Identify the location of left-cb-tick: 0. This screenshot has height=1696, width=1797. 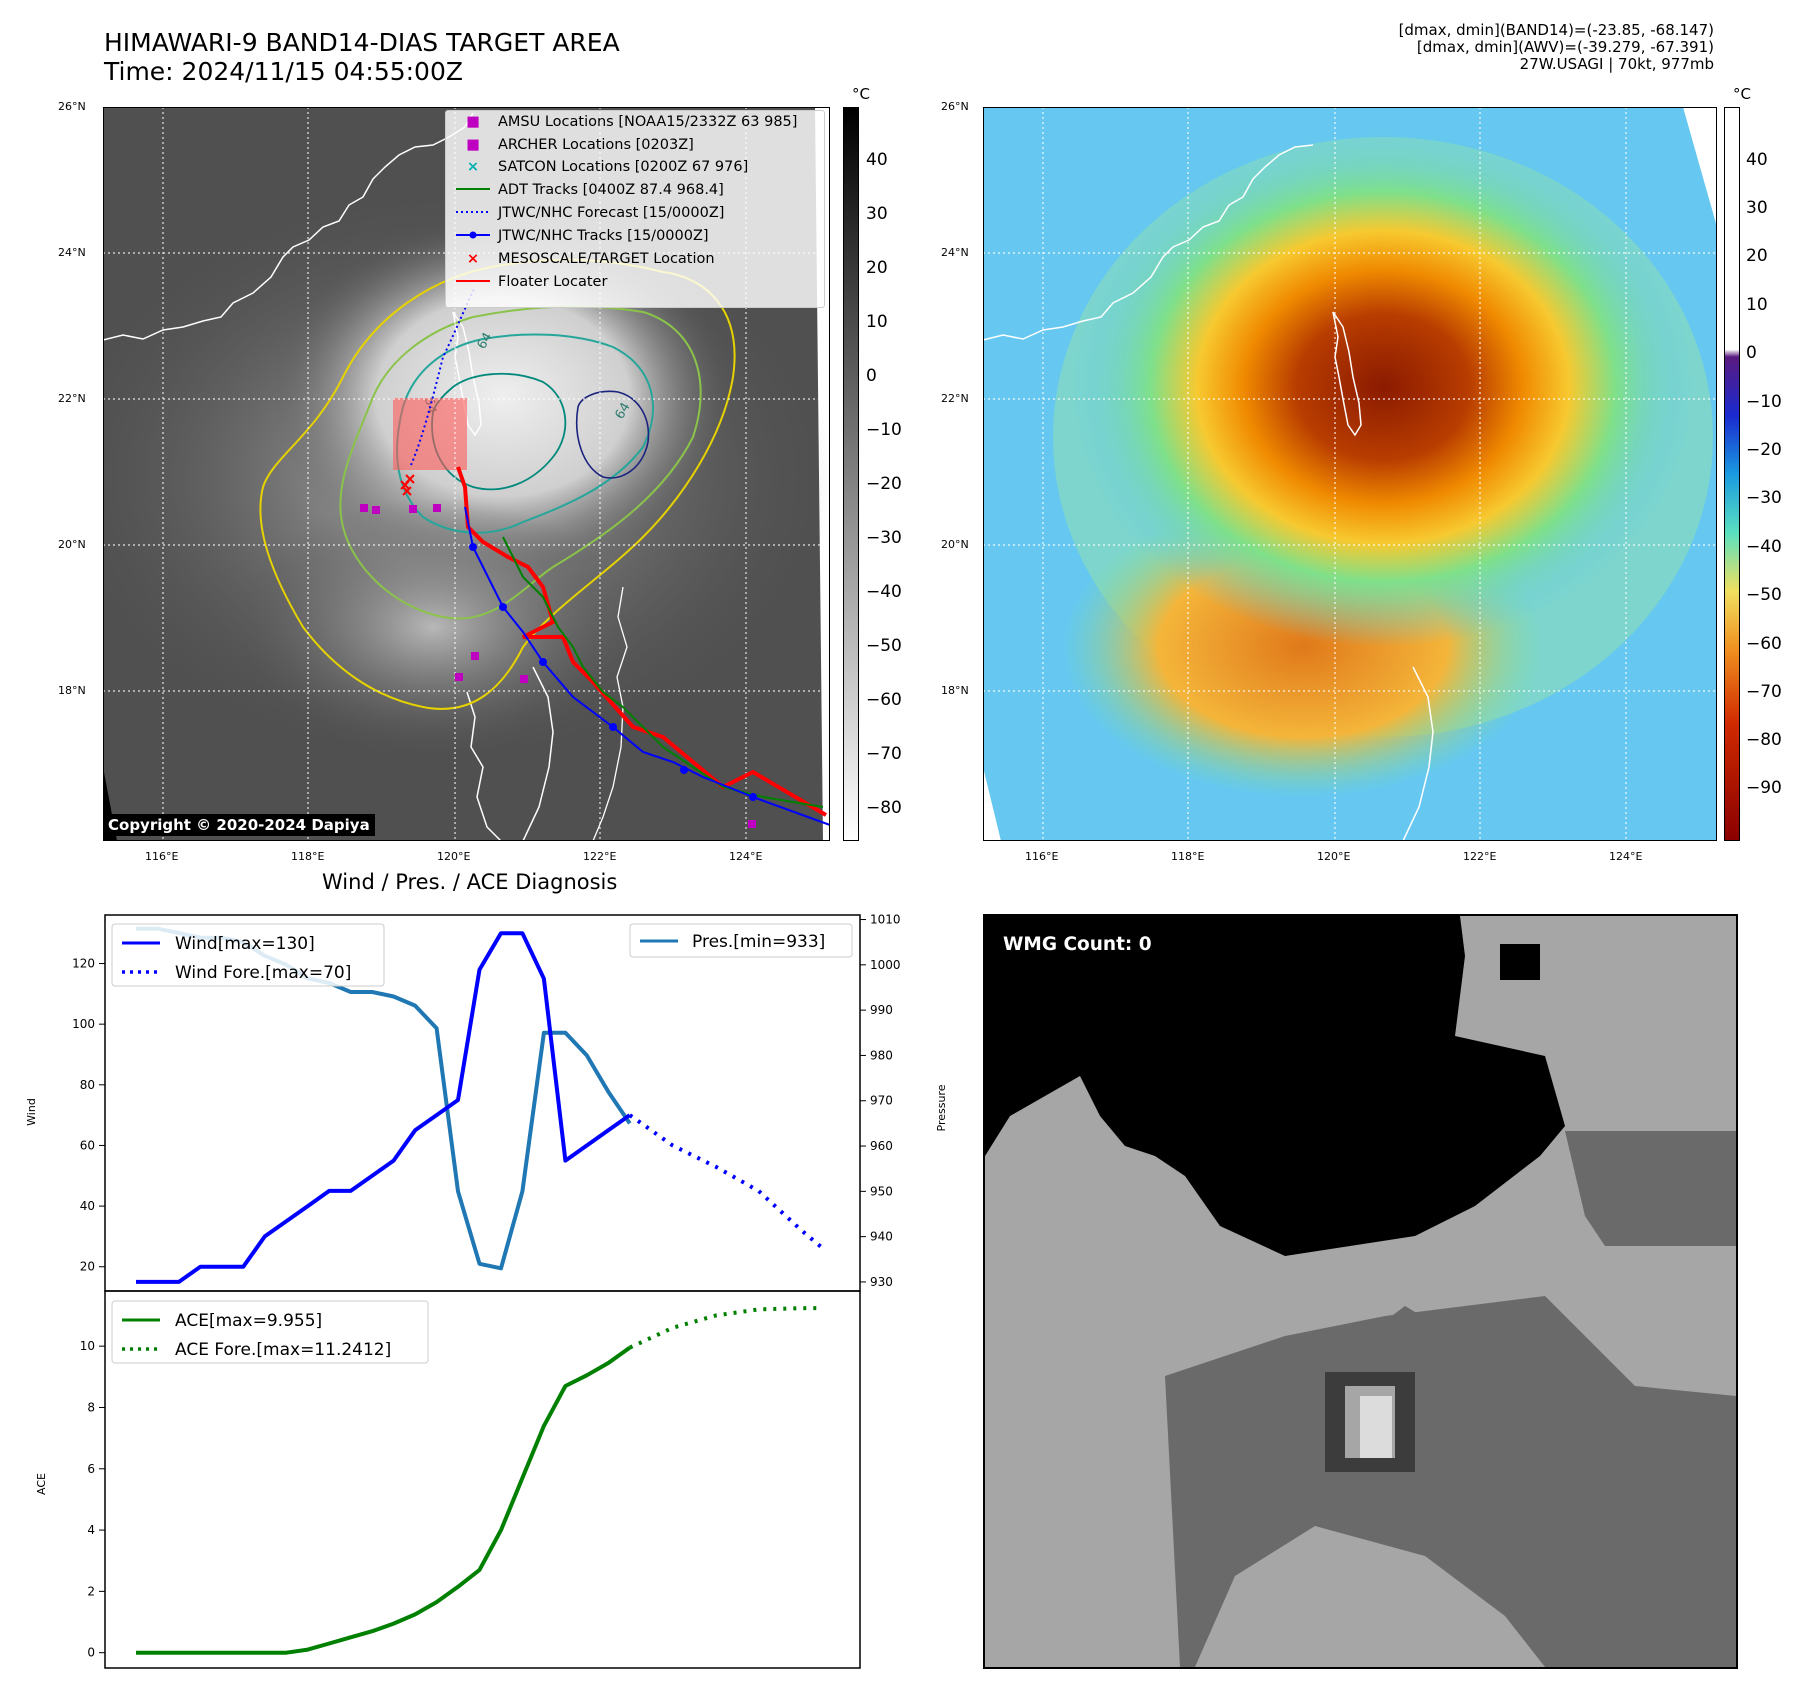
(871, 376).